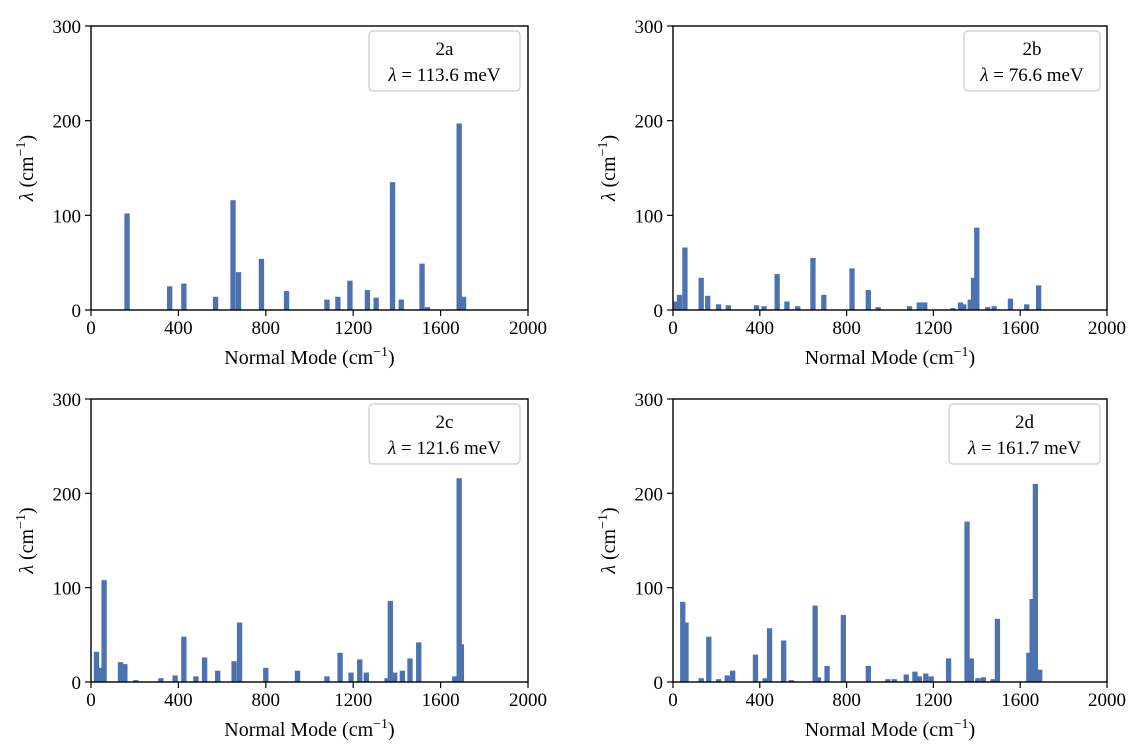 The height and width of the screenshot is (748, 1147). Describe the element at coordinates (890, 729) in the screenshot. I see `x-axis-label: Normal Mode (cm−1)` at that location.